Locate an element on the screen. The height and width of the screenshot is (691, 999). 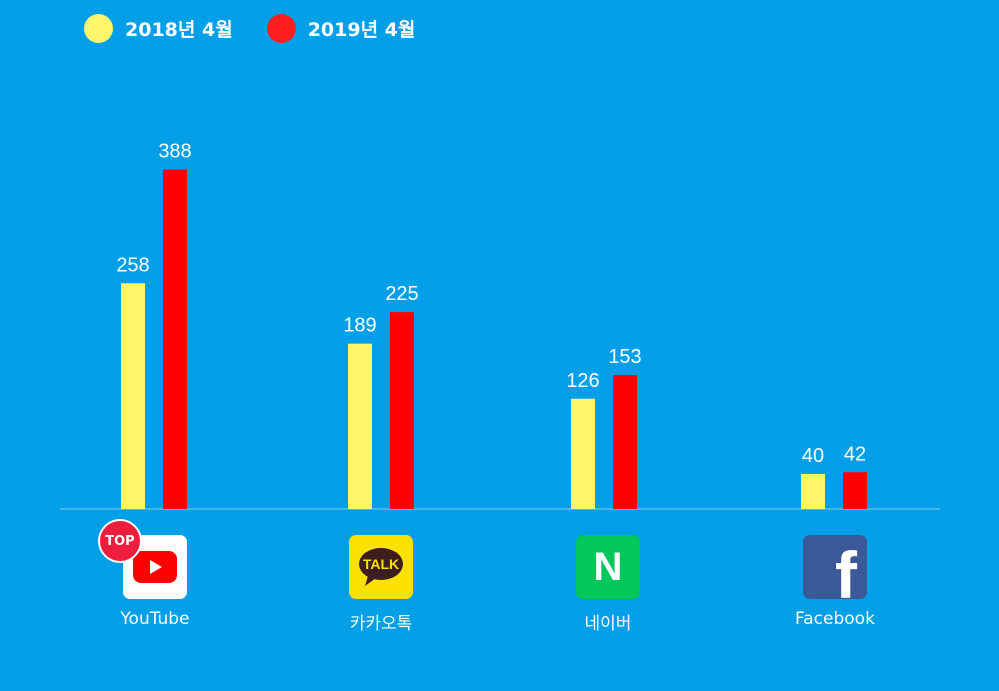
legend-label-2019: 2019년 4월 is located at coordinates (361, 30).